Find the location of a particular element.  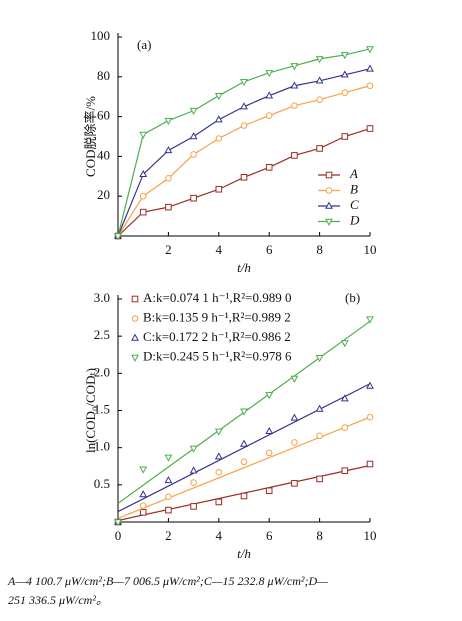

legend-label: A is located at coordinates (353, 173).